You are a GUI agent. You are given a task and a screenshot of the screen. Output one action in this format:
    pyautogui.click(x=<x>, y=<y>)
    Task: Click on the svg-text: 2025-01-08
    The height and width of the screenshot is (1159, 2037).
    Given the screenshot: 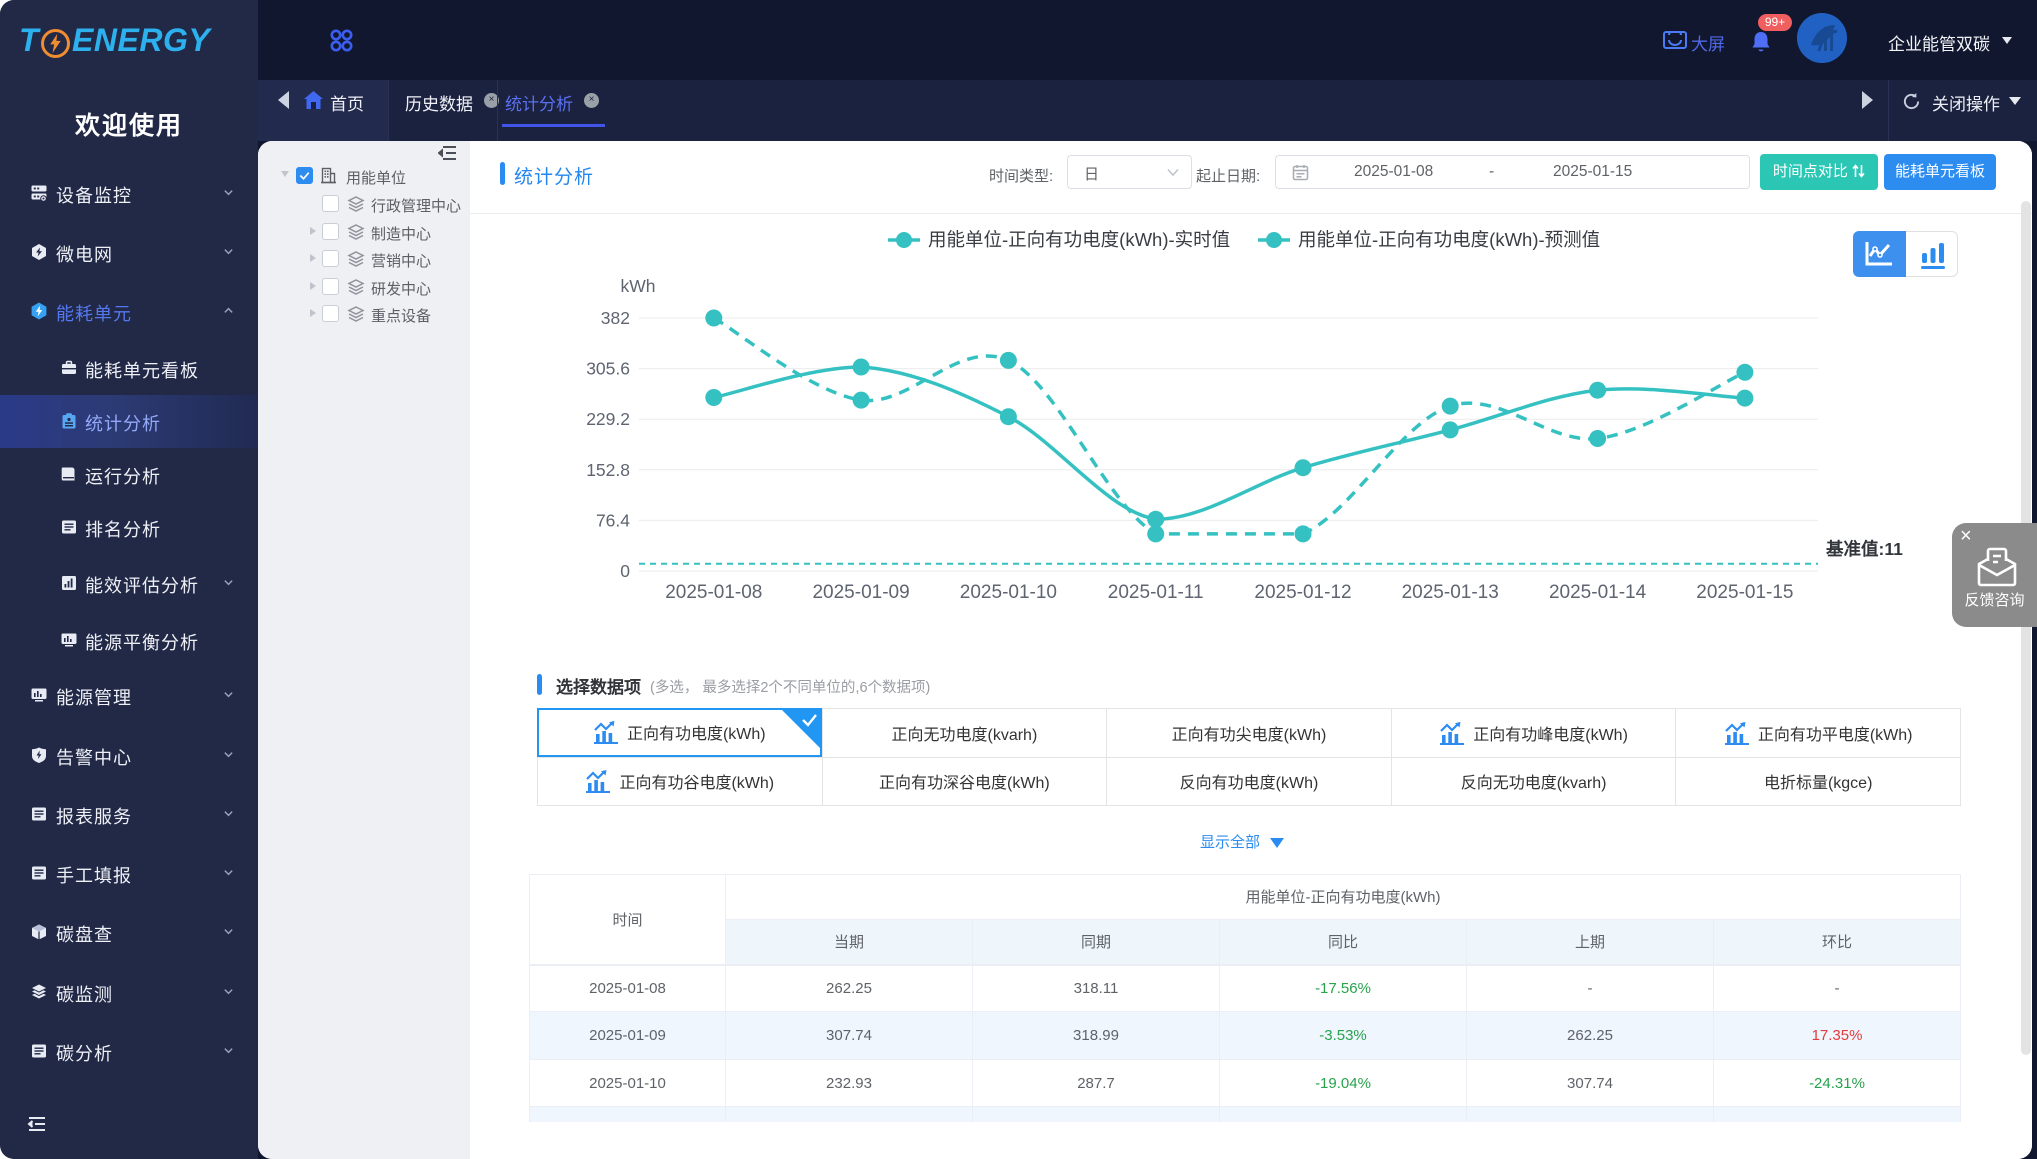 What is the action you would take?
    pyautogui.click(x=713, y=592)
    